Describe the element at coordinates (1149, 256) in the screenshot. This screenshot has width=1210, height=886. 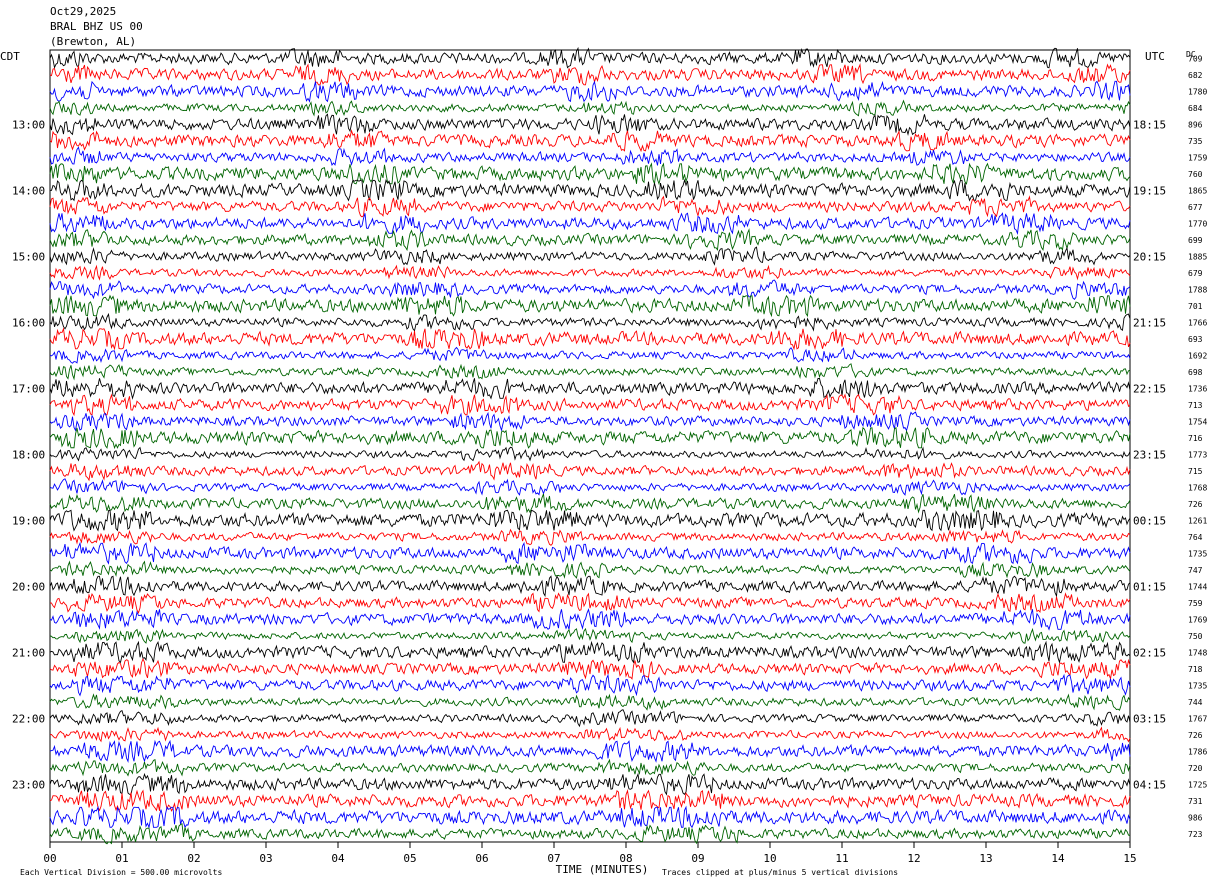
I see `right-time-label: 20:15` at that location.